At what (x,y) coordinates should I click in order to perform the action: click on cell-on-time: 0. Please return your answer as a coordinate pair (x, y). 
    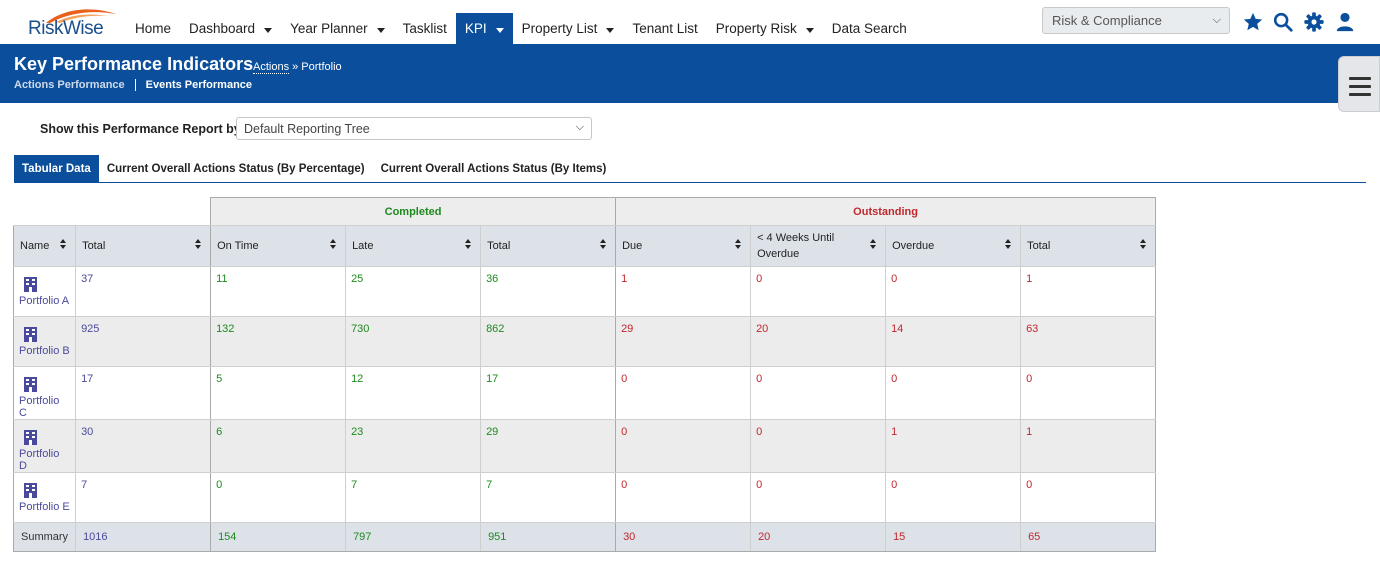
    Looking at the image, I should click on (278, 497).